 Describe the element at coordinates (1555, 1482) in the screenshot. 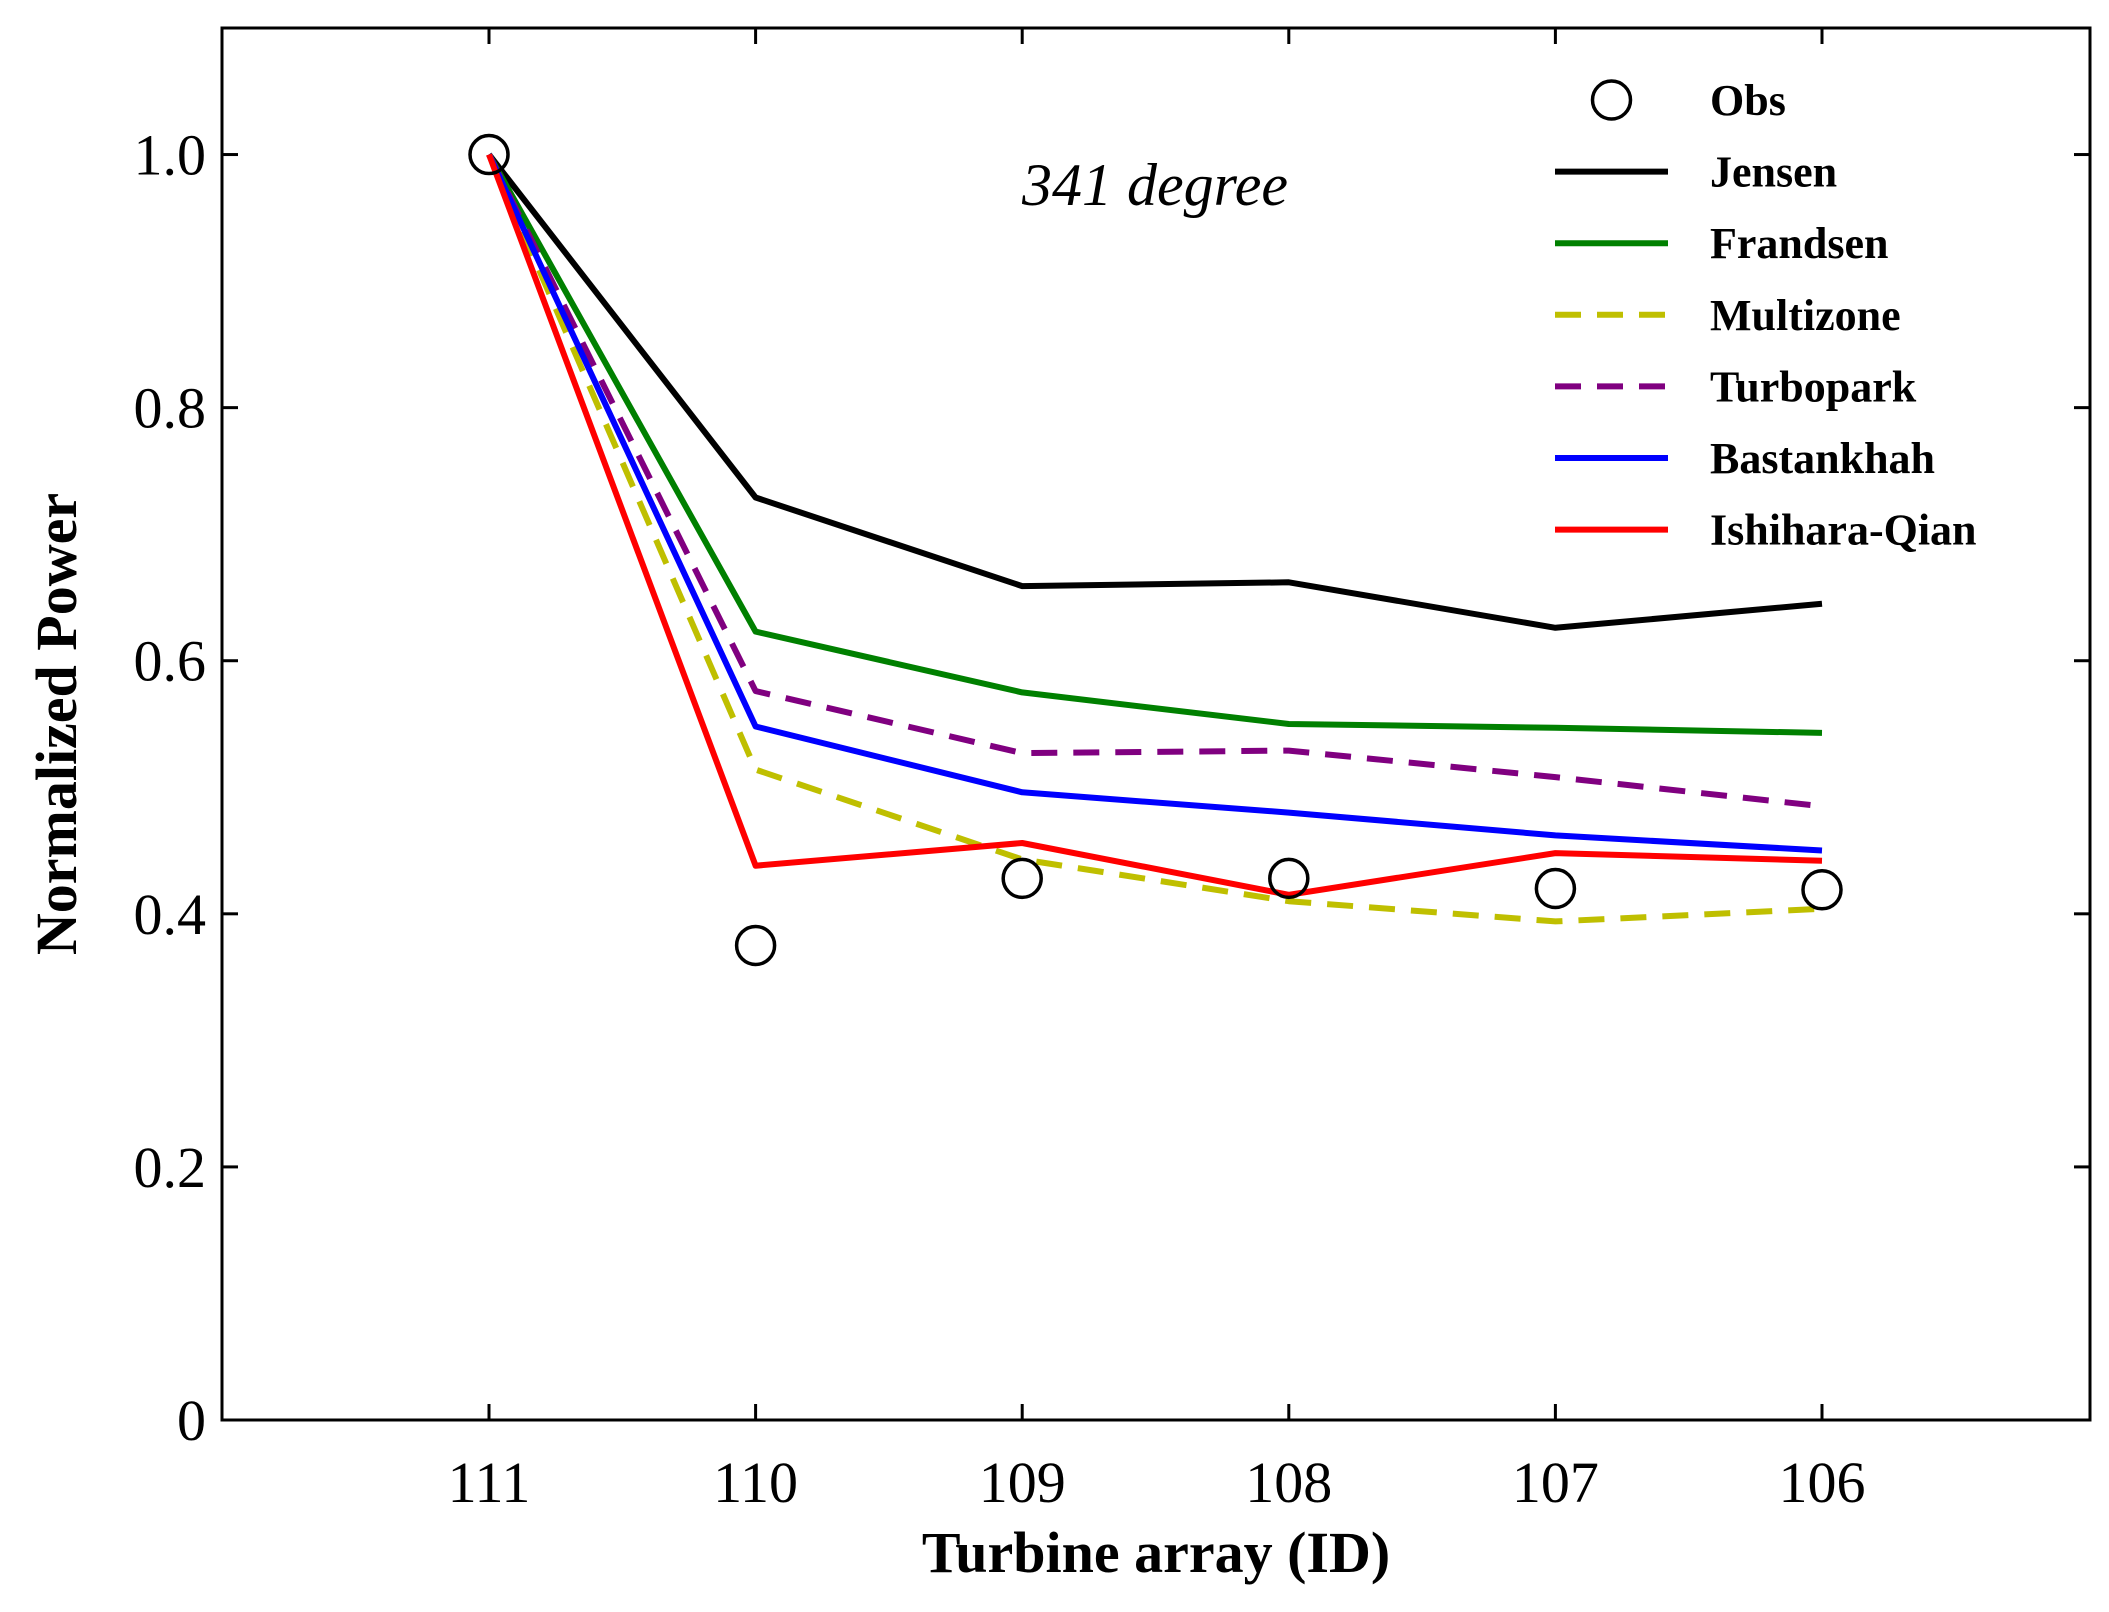

I see `x-tick-label: 107` at that location.